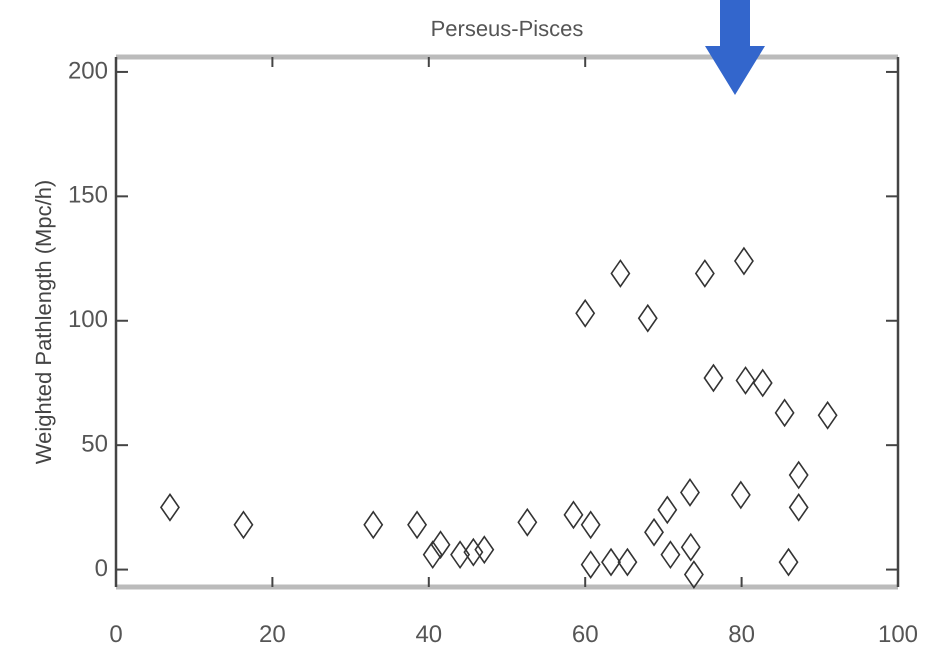 The height and width of the screenshot is (659, 926). I want to click on x-tick-label: 20, so click(272, 634).